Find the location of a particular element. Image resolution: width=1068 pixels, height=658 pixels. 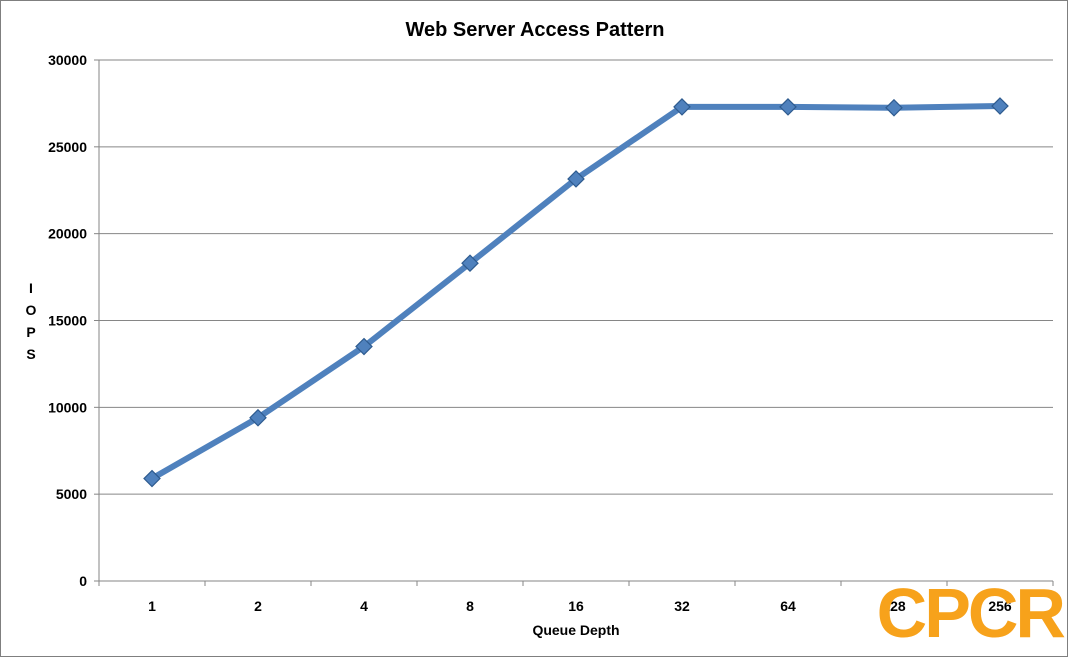

y-tick-label: 20000 is located at coordinates (67, 234).